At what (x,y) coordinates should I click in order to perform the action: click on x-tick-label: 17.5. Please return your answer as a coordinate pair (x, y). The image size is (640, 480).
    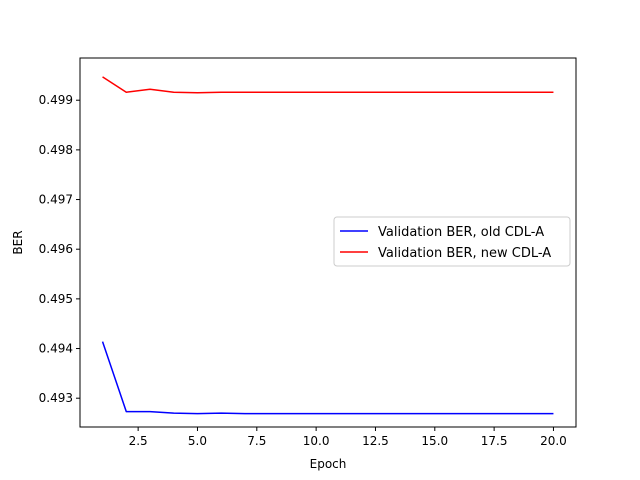
    Looking at the image, I should click on (494, 441).